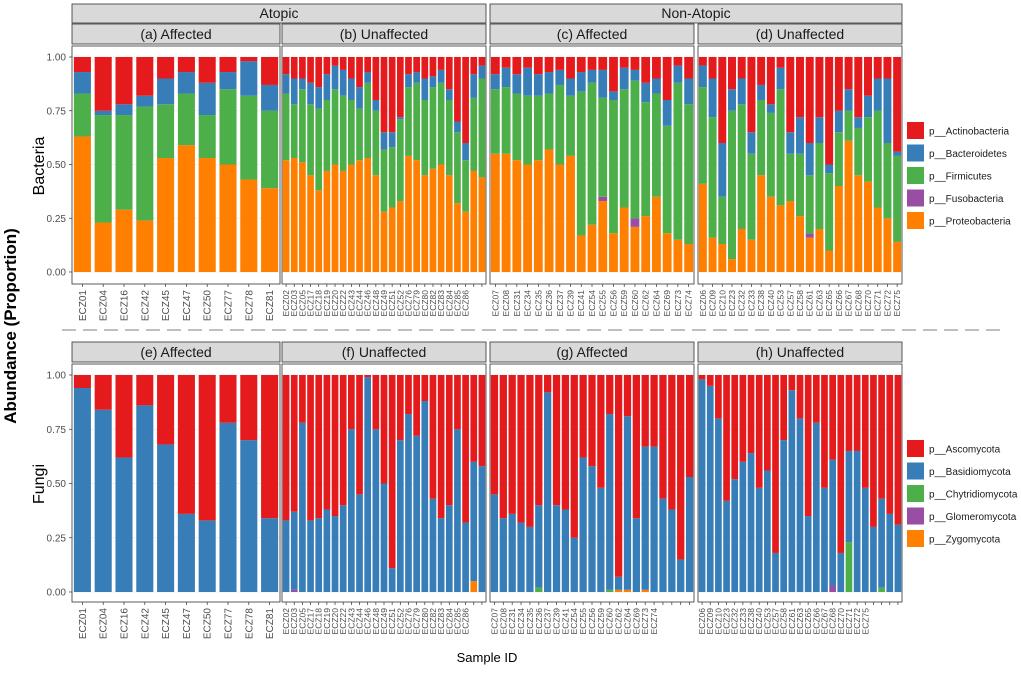 The height and width of the screenshot is (673, 1021). I want to click on group-strip-non-atopic, so click(696, 13).